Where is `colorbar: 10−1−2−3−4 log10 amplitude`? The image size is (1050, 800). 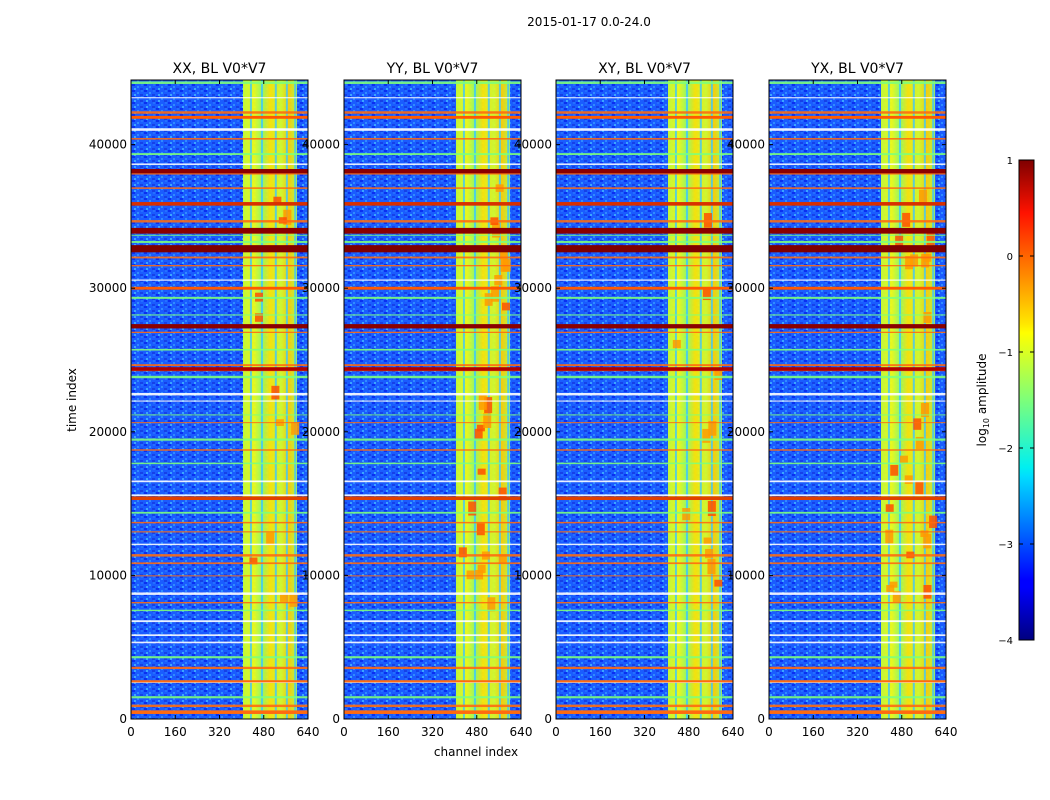
colorbar: 10−1−2−3−4 log10 amplitude is located at coordinates (1005, 401).